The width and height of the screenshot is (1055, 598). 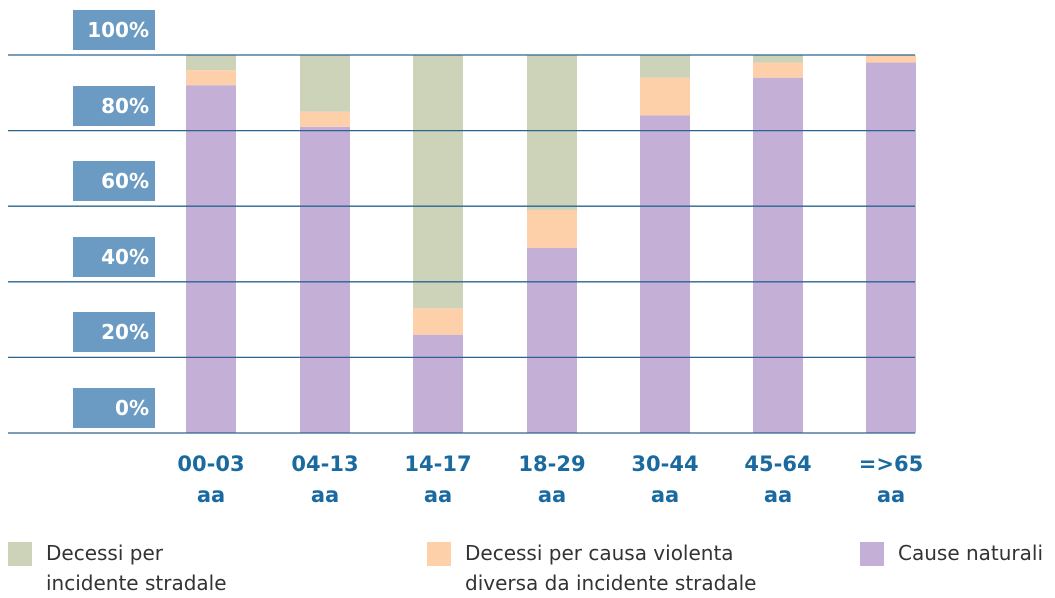 I want to click on legend-item: Cause naturali, so click(x=957, y=568).